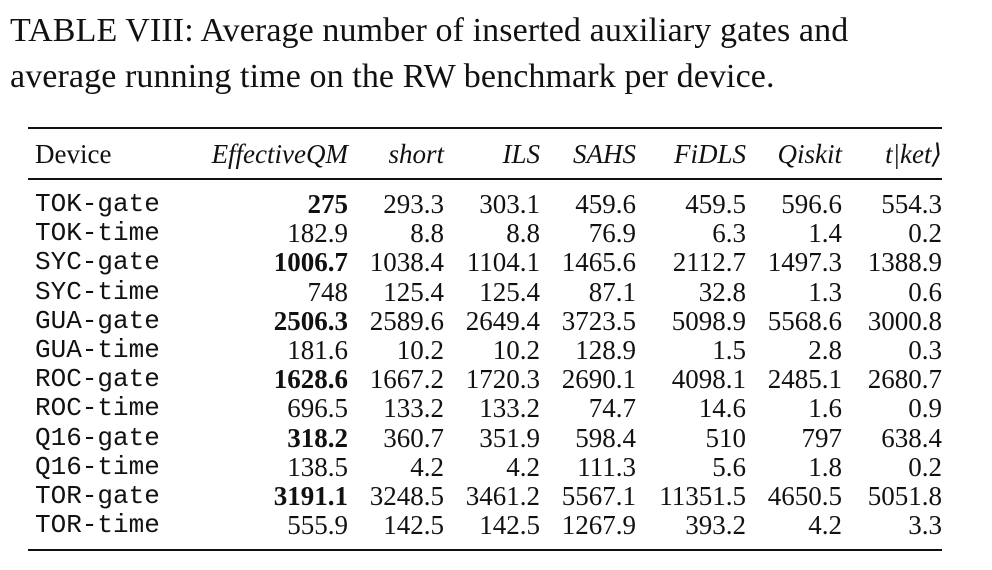  What do you see at coordinates (925, 291) in the screenshot?
I see `value-cell-tket: 0.6` at bounding box center [925, 291].